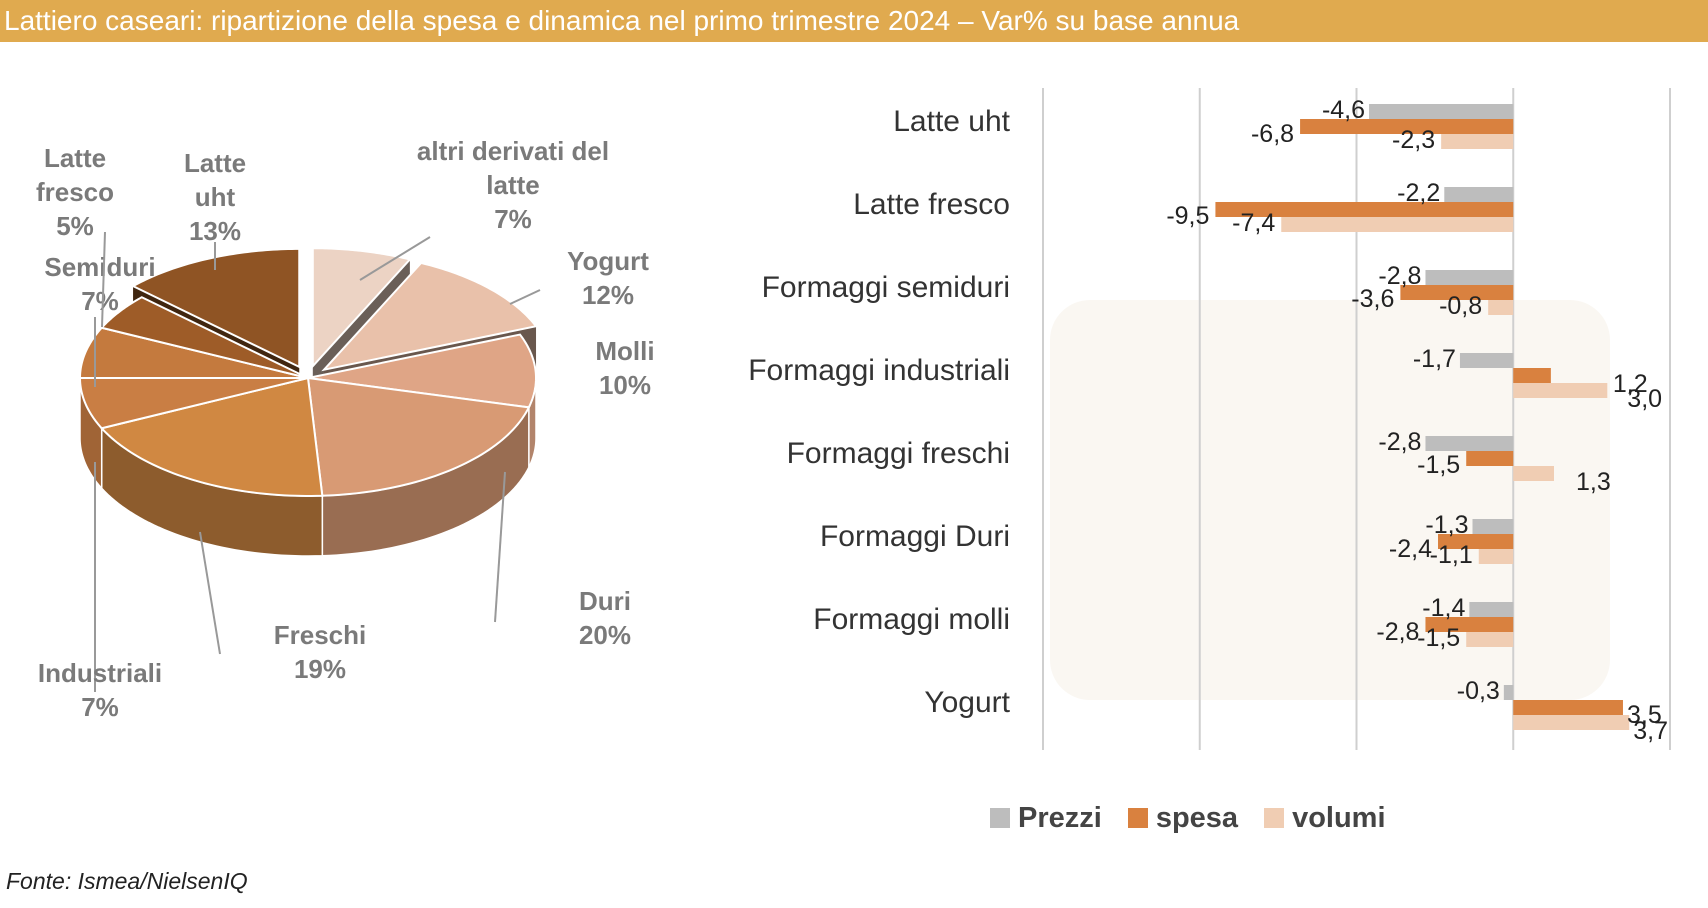  I want to click on bar-spesa-formaggi-industriali, so click(1532, 375).